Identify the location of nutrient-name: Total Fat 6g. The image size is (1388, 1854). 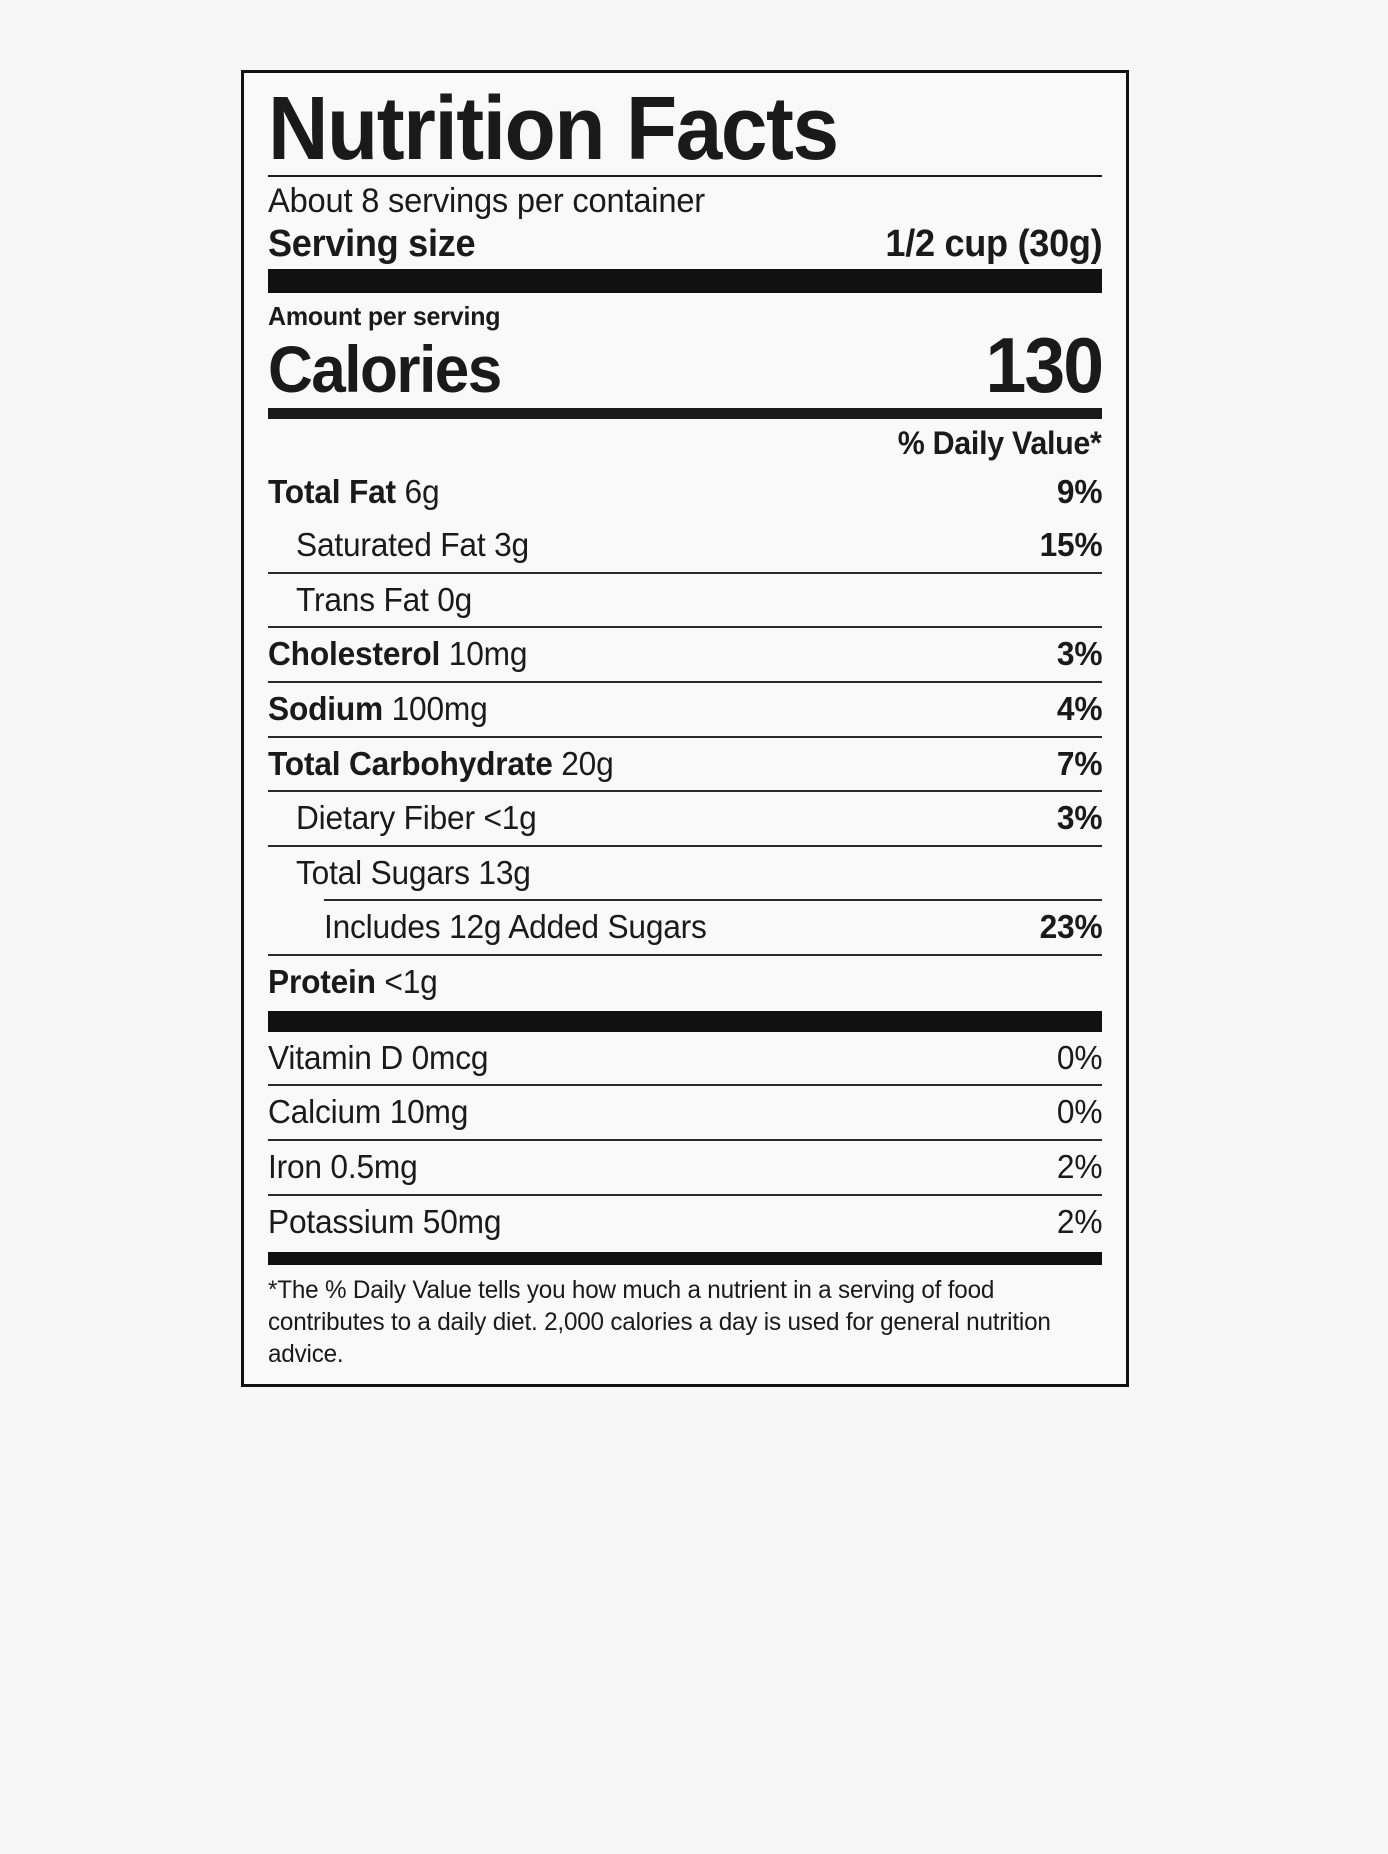
(354, 492).